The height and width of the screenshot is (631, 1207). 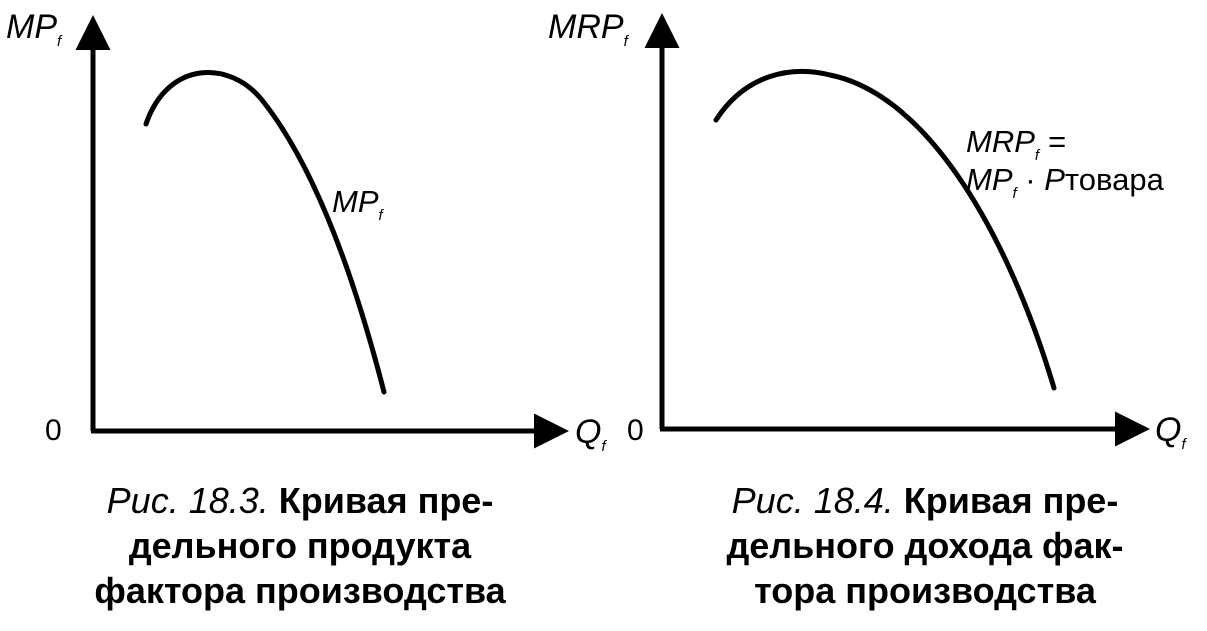 I want to click on curve-label-line-1: MRPf =, so click(x=1016, y=144).